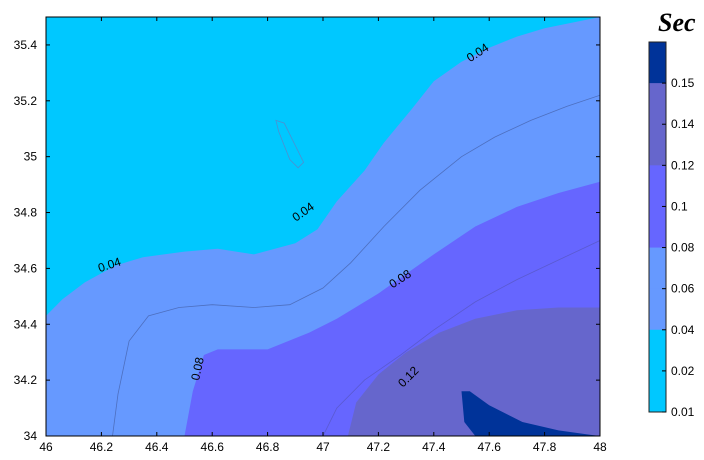 The image size is (704, 460). What do you see at coordinates (677, 22) in the screenshot?
I see `colorbar-unit-label: Sec` at bounding box center [677, 22].